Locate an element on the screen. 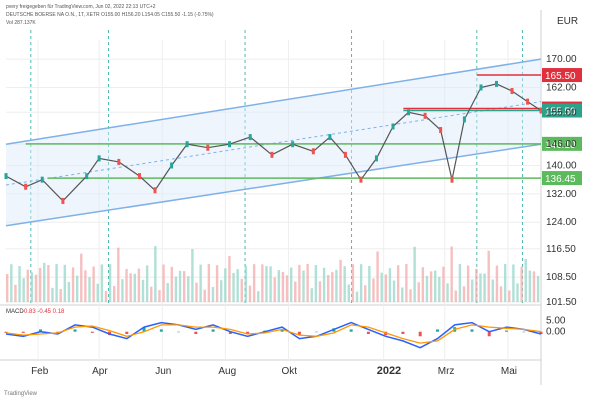 The height and width of the screenshot is (400, 600). macd-line is located at coordinates (273, 335).